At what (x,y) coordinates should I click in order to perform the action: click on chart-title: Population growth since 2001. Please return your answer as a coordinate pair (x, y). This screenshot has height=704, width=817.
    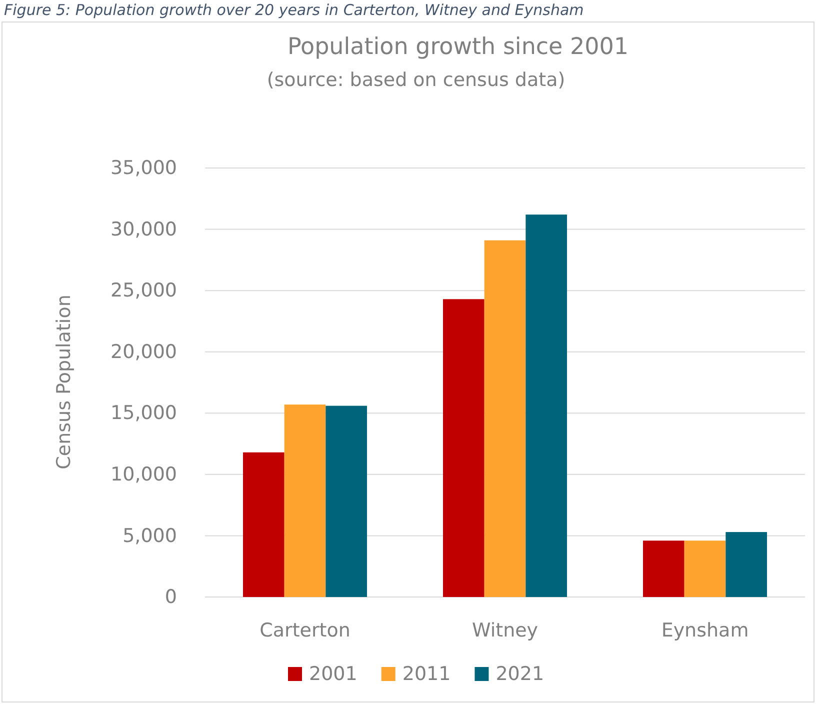
    Looking at the image, I should click on (458, 47).